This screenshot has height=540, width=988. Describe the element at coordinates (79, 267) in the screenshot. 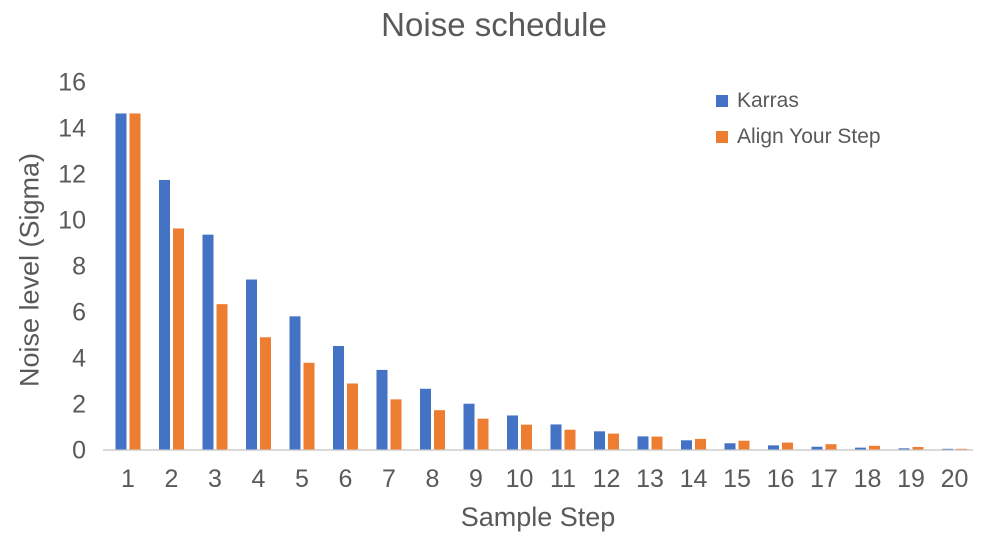

I see `y-tick-label-8: 8` at that location.